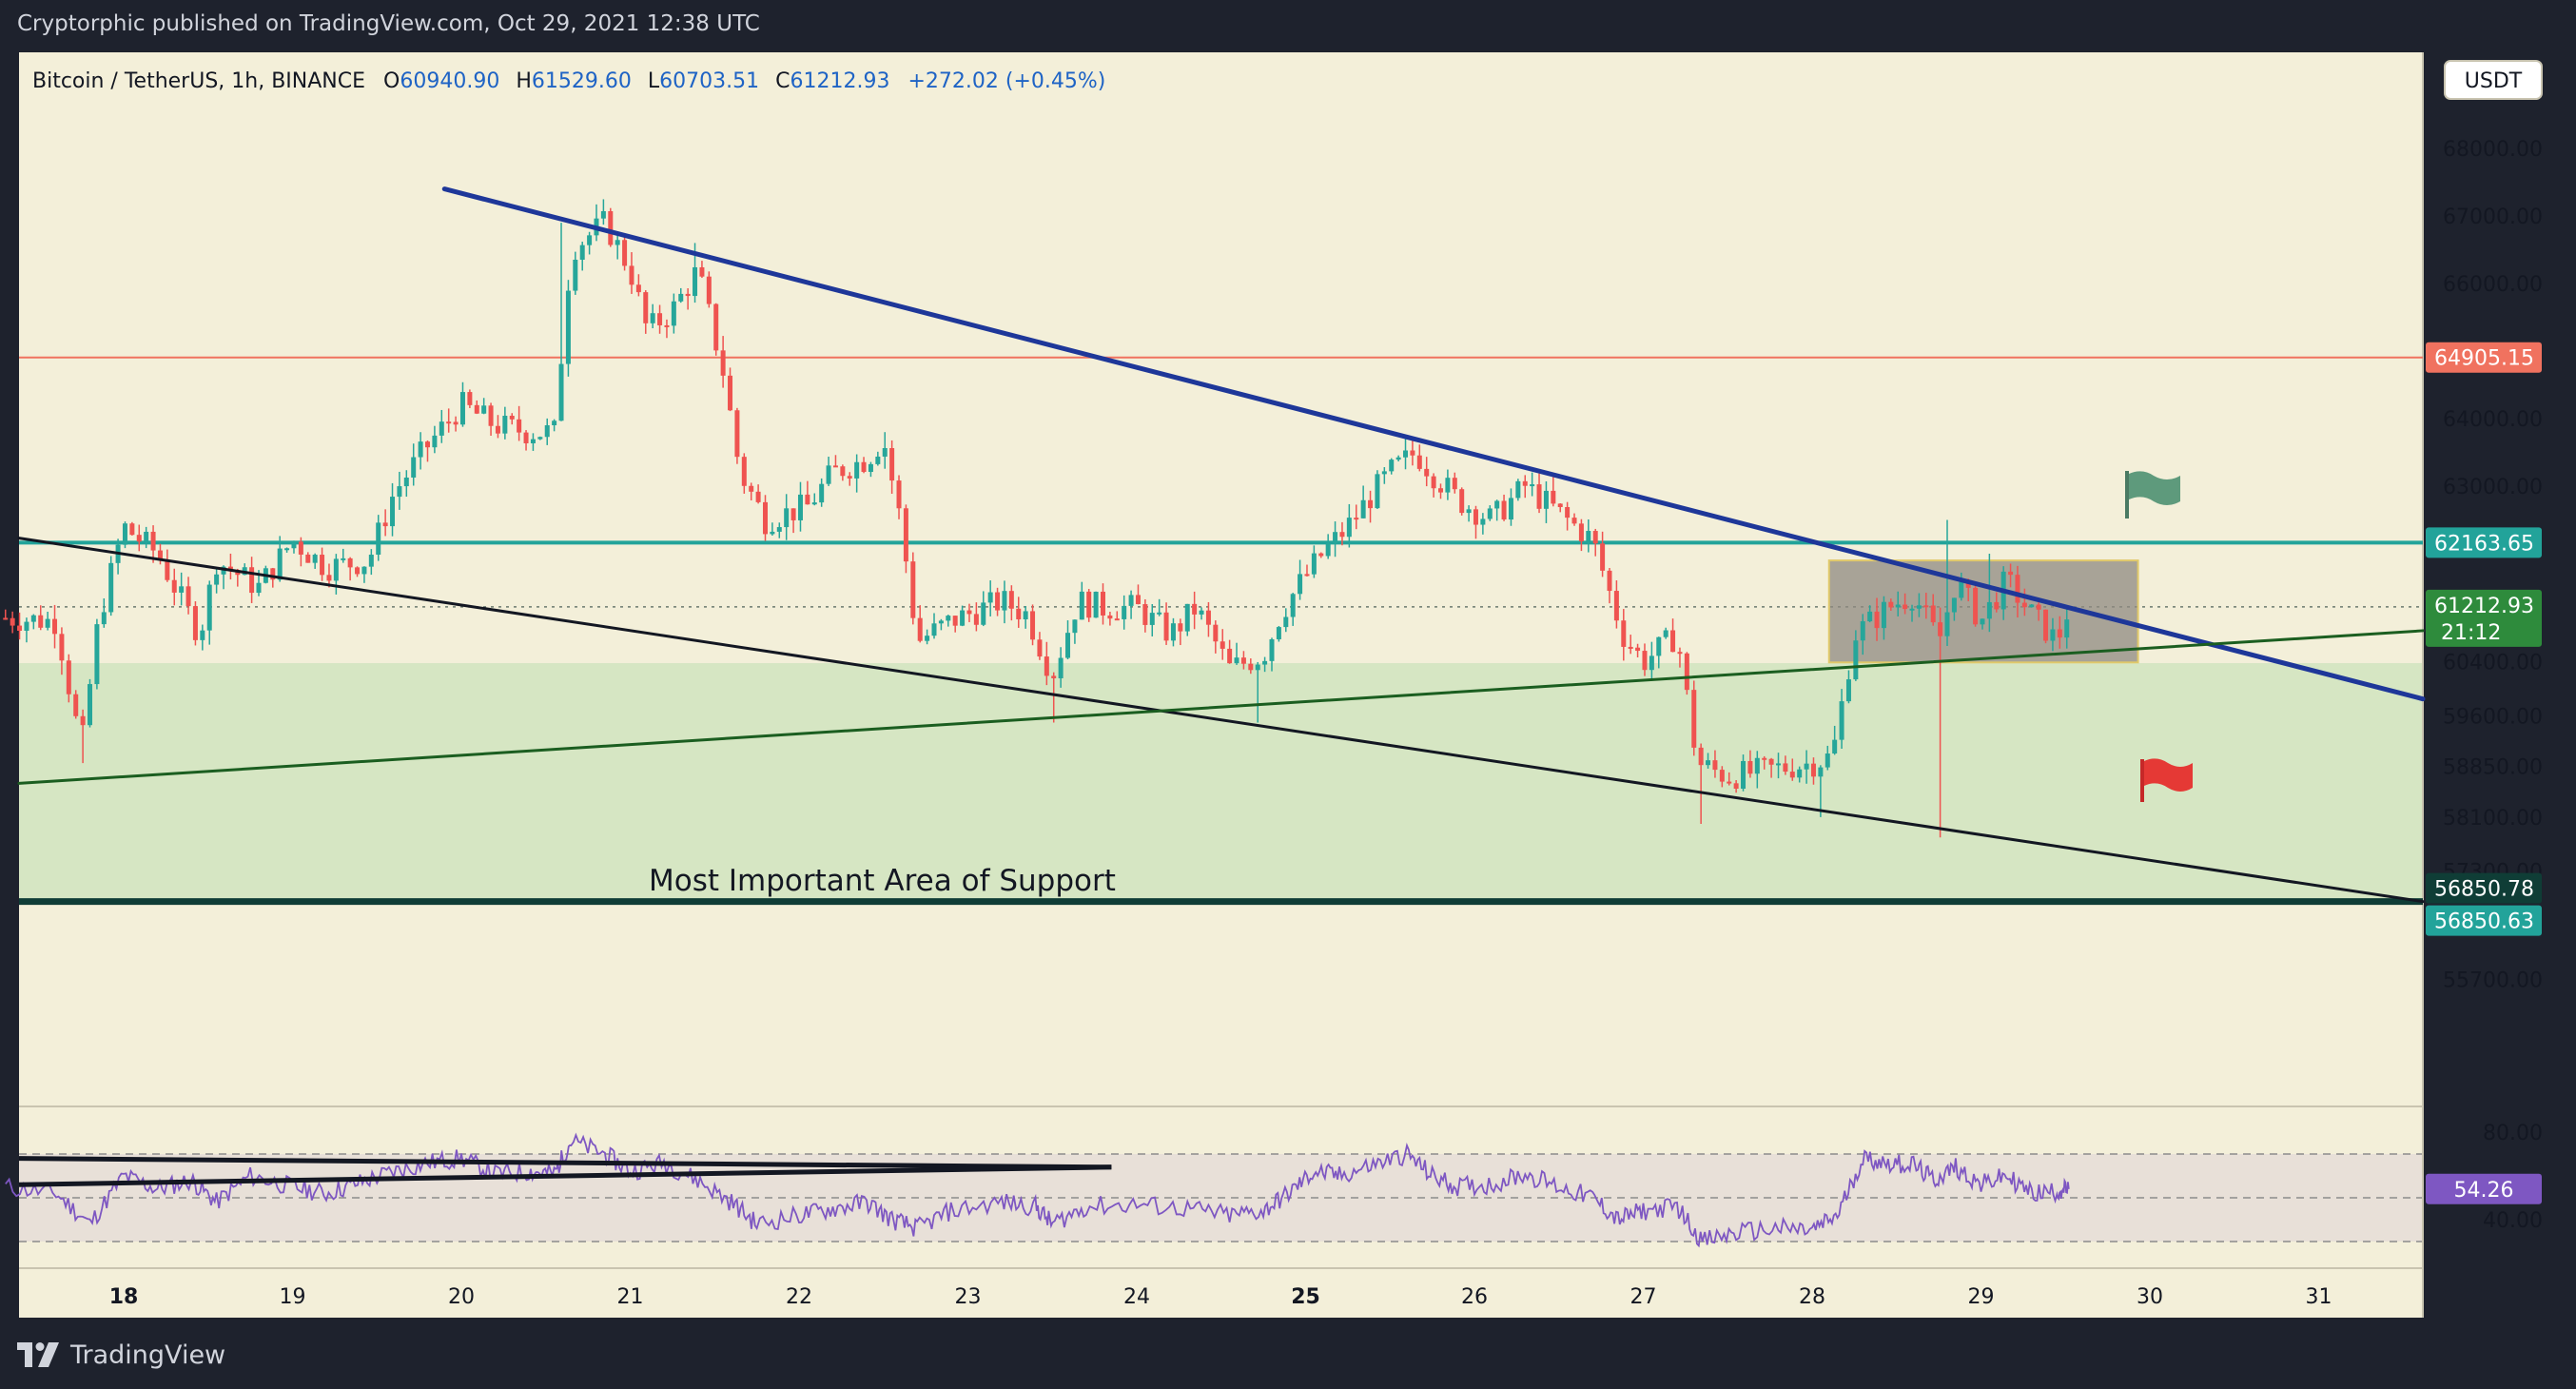 Image resolution: width=2576 pixels, height=1389 pixels. I want to click on price-tick: 68000.00, so click(2493, 150).